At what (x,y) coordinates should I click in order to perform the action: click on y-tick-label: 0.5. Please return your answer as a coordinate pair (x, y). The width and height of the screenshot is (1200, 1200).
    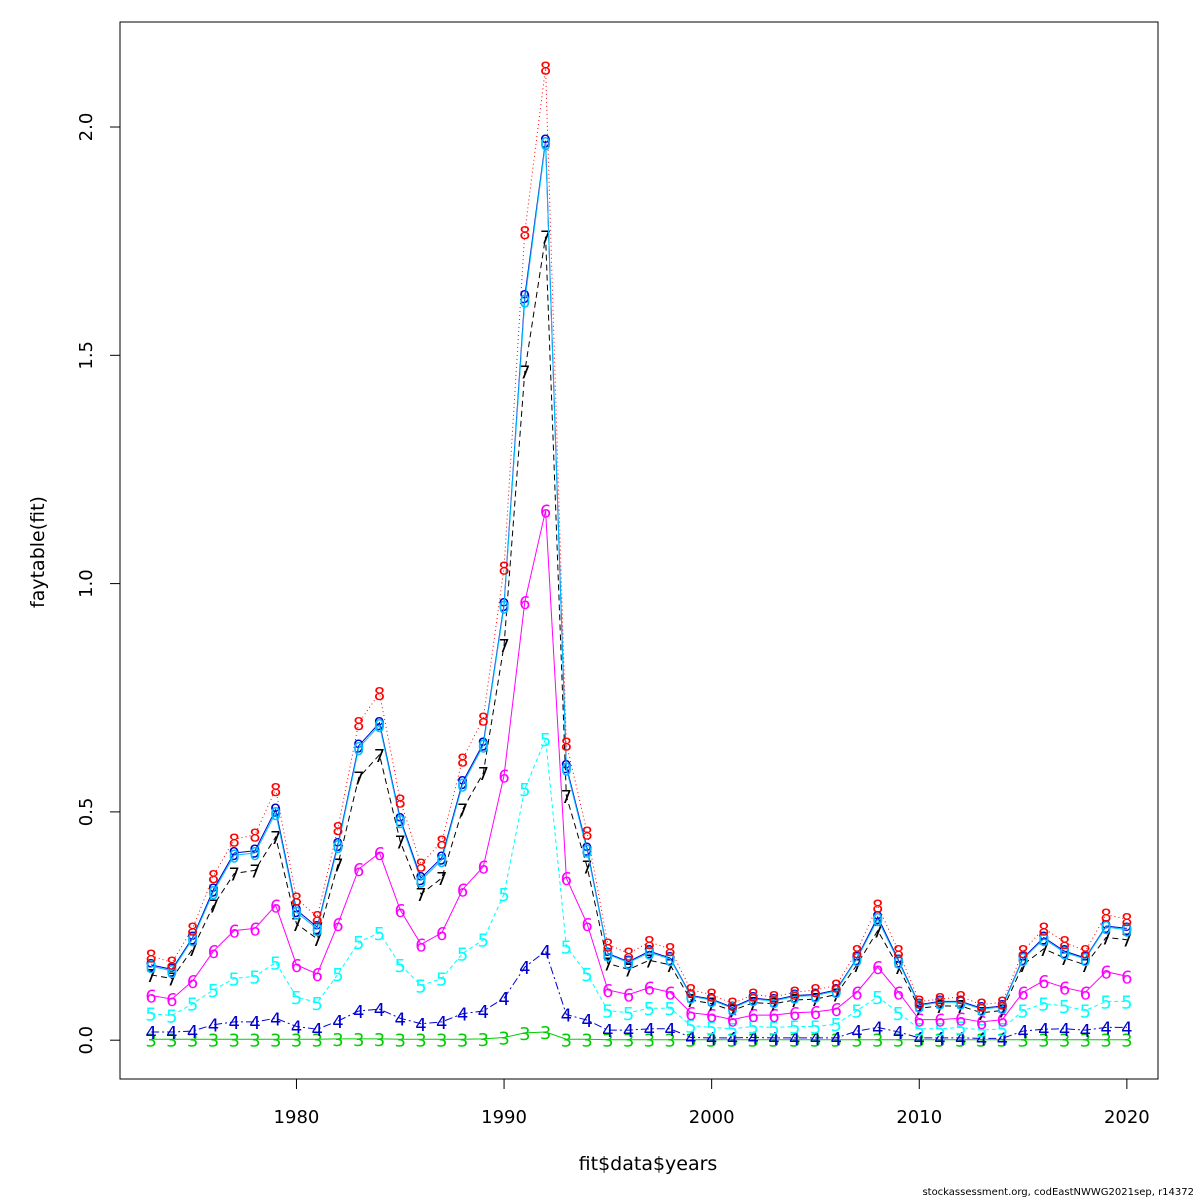
    Looking at the image, I should click on (86, 812).